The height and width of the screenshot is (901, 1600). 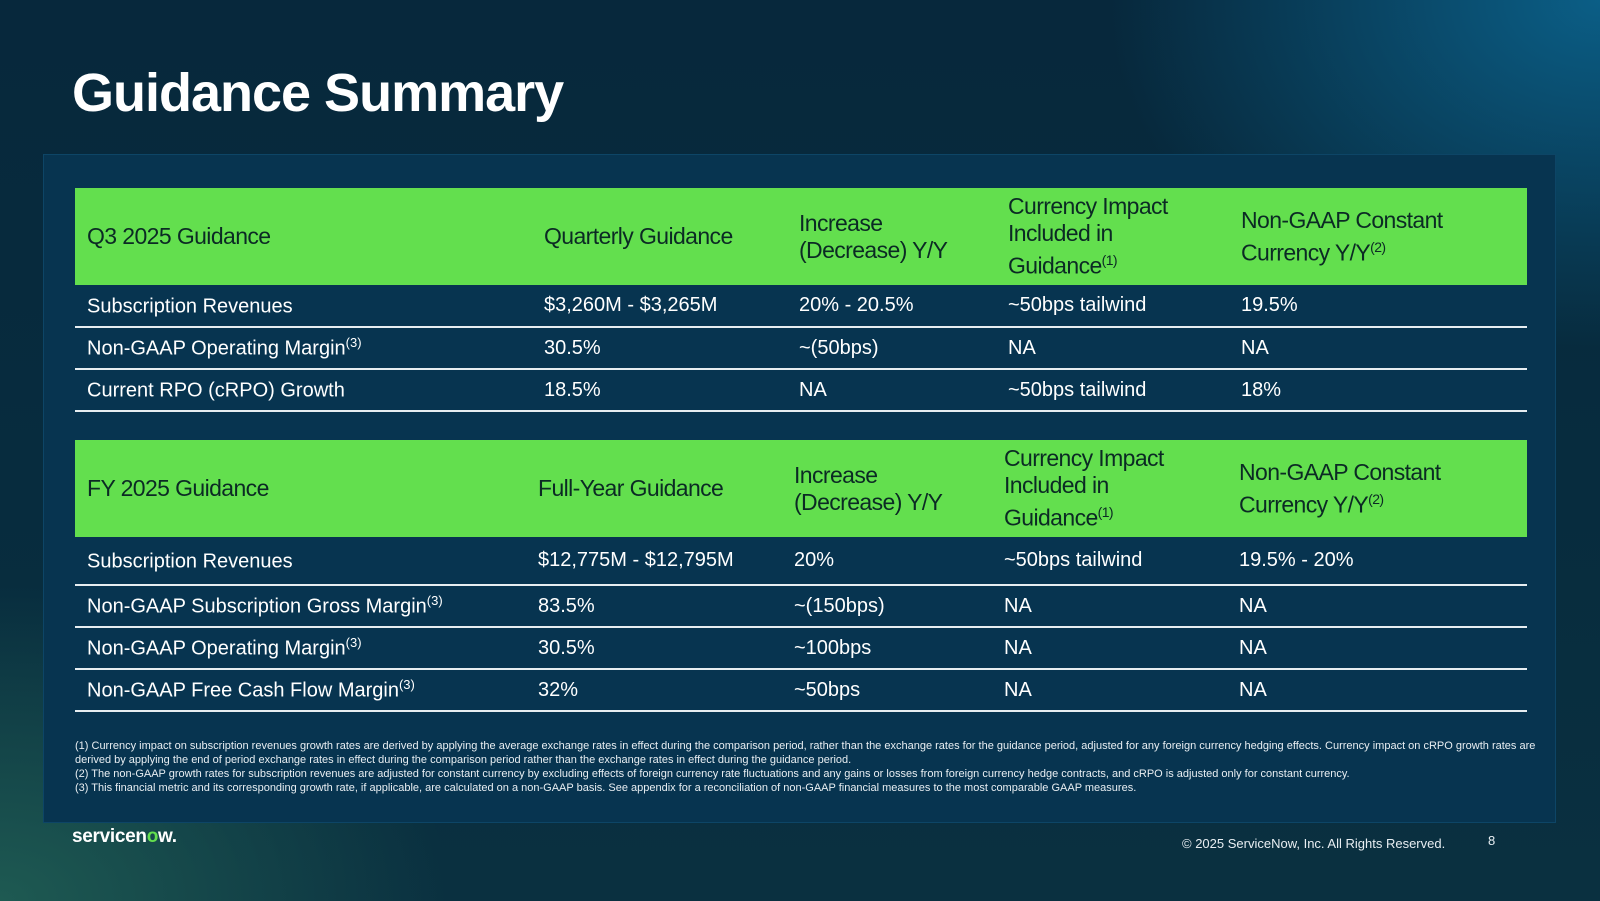 I want to click on table-cell: ~100bps, so click(x=887, y=648).